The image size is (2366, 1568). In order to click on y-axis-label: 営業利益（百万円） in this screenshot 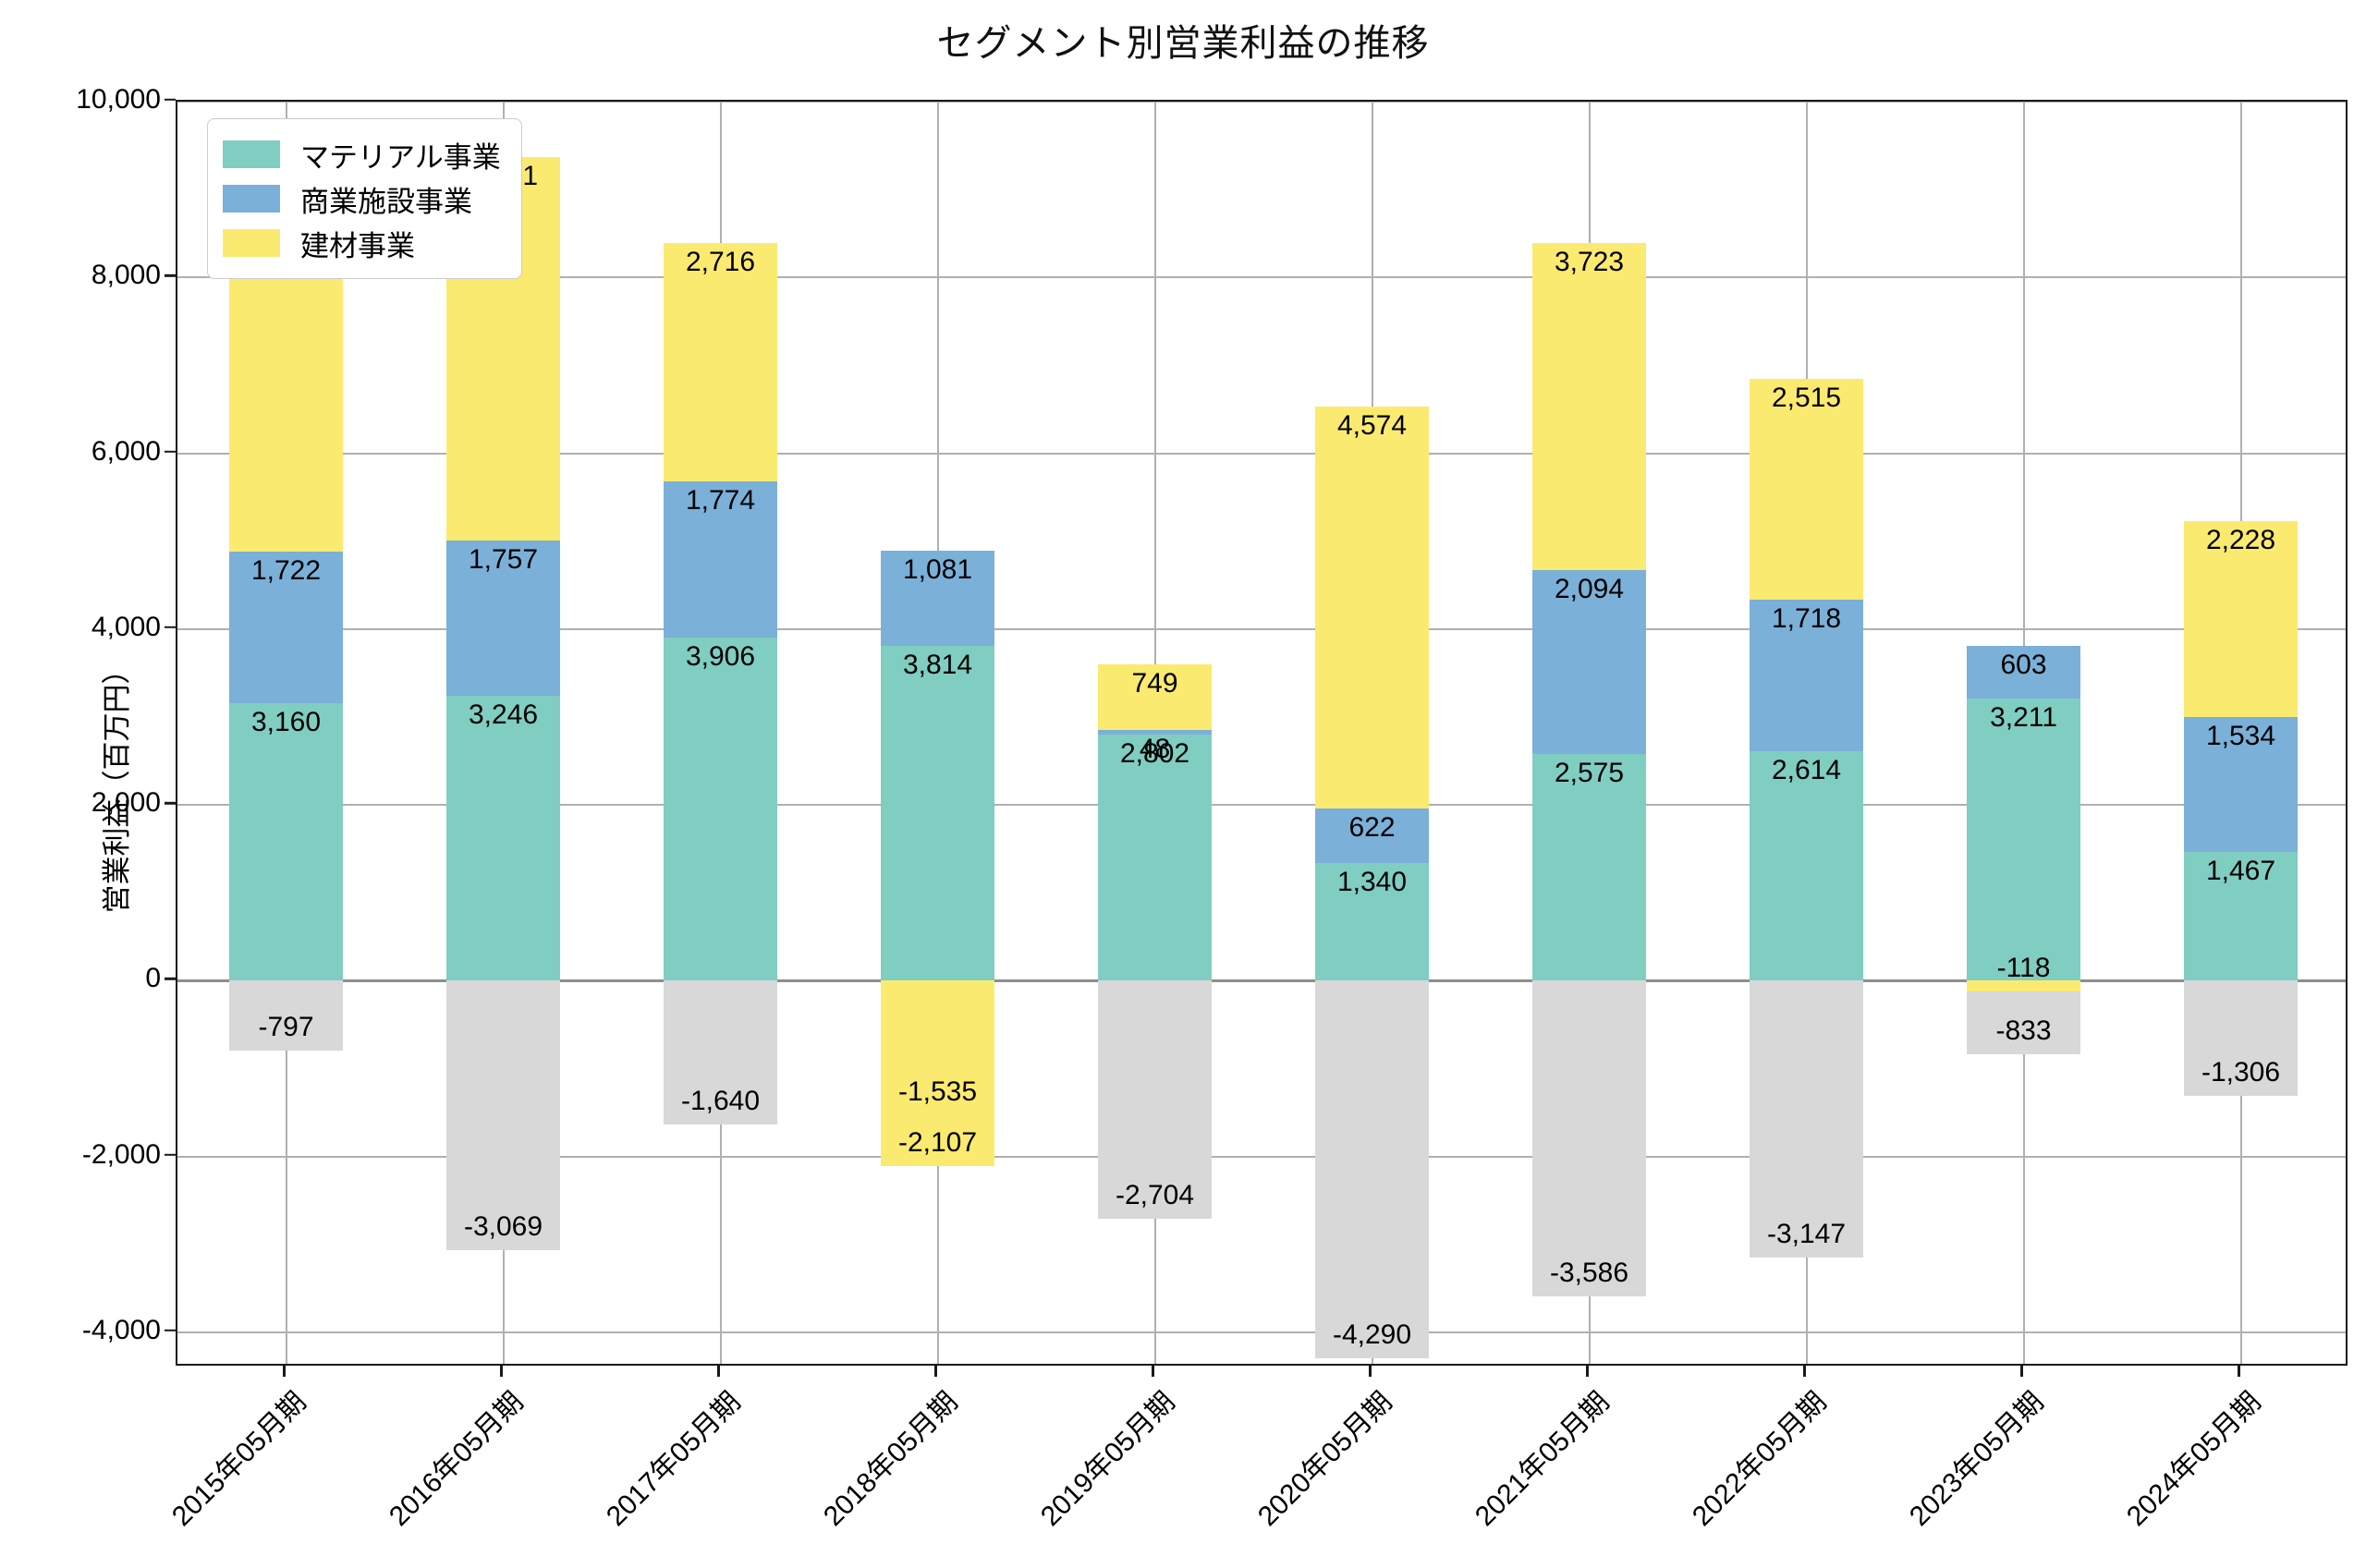, I will do `click(117, 784)`.